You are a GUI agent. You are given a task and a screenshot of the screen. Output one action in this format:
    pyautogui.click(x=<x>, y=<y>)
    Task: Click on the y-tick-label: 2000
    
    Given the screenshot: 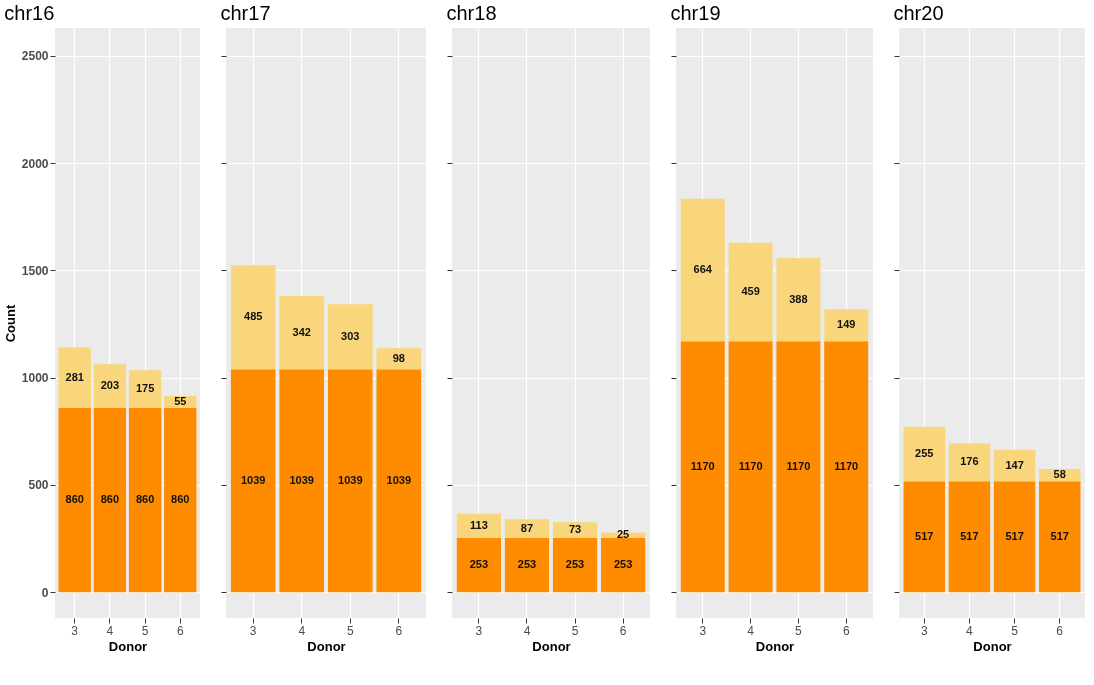 What is the action you would take?
    pyautogui.click(x=35, y=163)
    